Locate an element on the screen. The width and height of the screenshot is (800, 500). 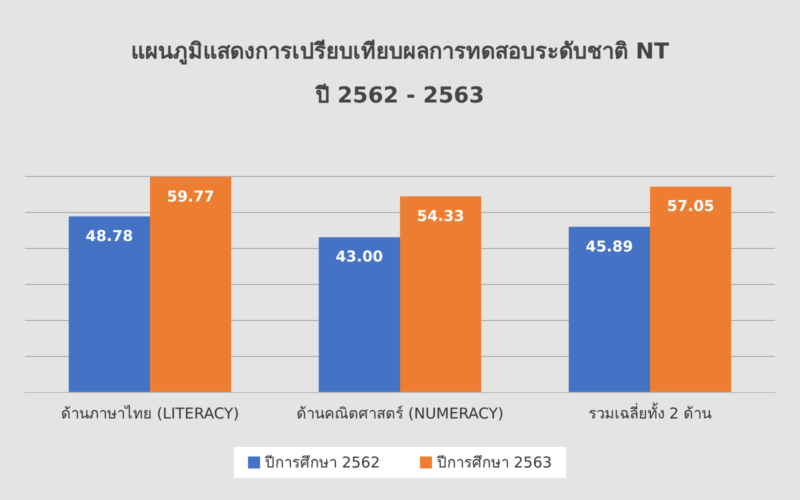
data-label: 59.77 is located at coordinates (190, 196).